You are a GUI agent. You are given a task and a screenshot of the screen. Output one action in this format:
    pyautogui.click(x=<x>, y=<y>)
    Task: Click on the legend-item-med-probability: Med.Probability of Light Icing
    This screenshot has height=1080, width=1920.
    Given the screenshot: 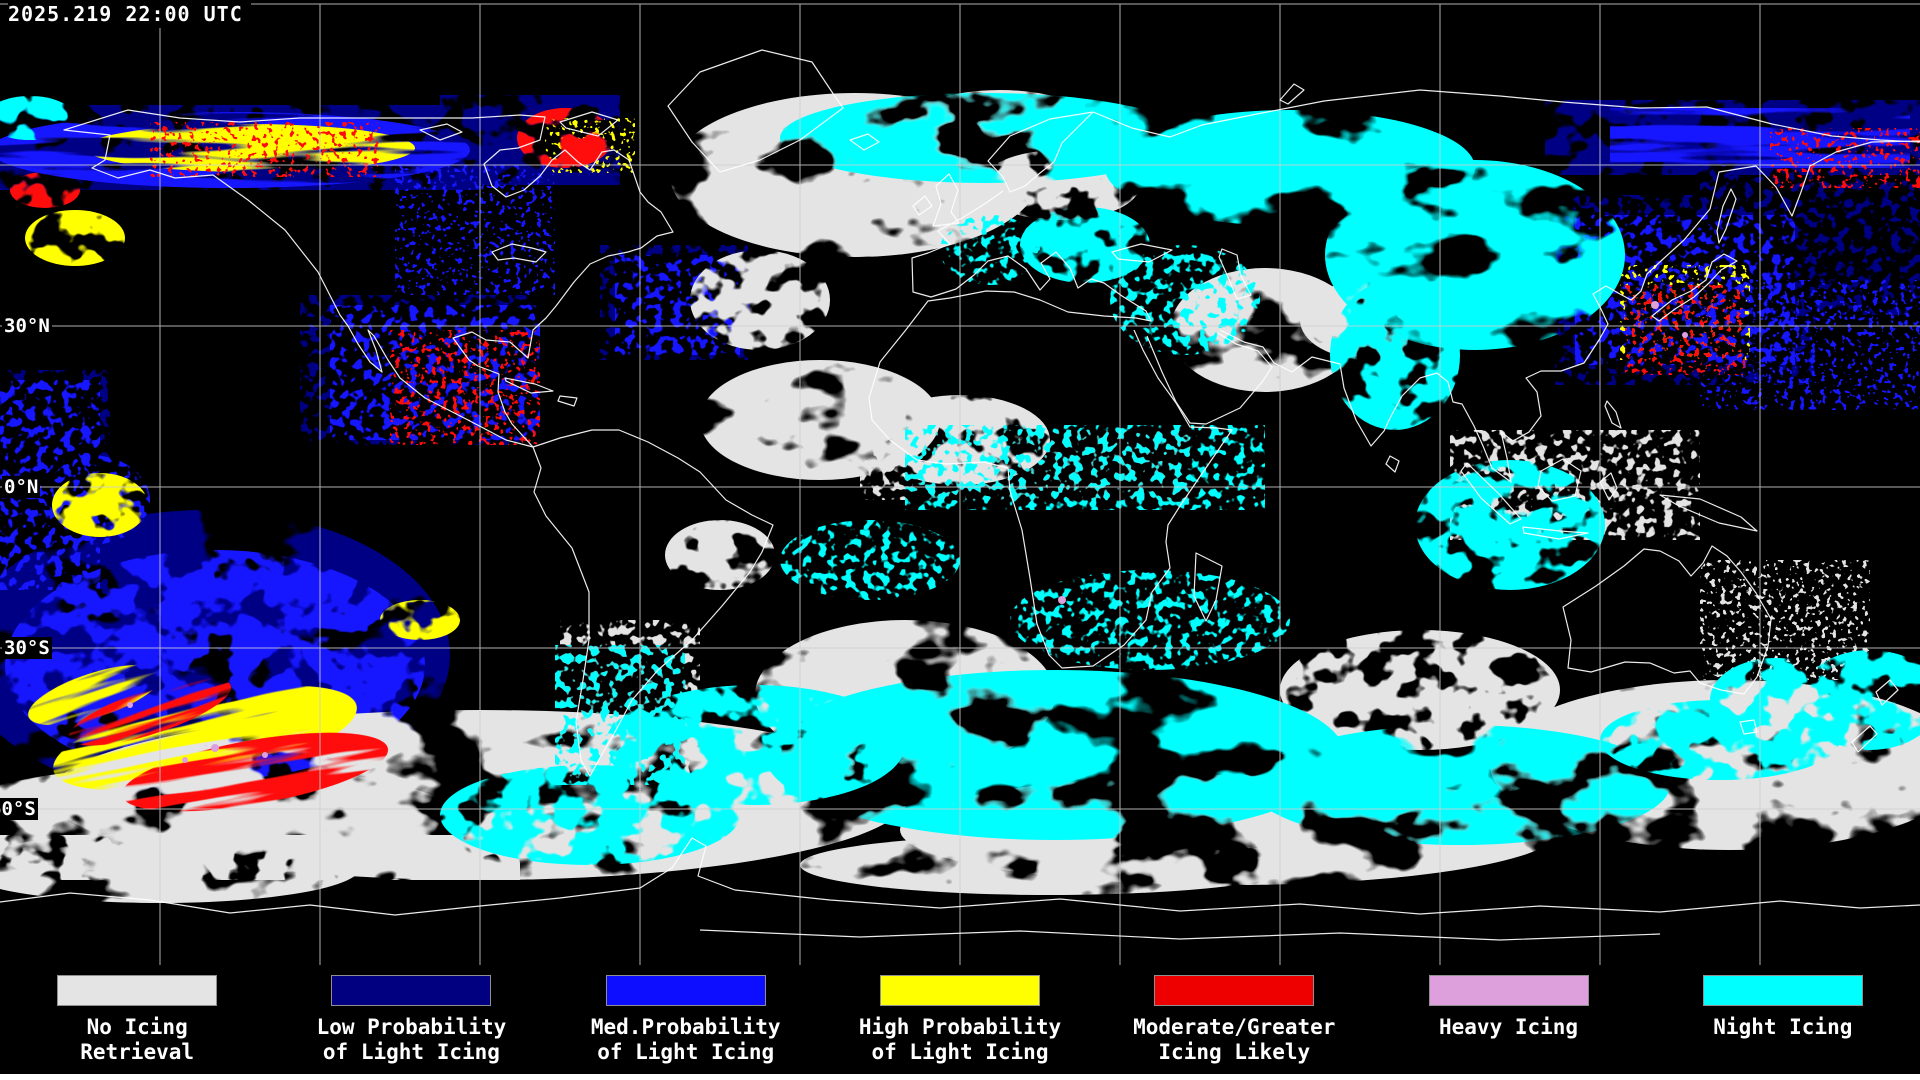 What is the action you would take?
    pyautogui.click(x=686, y=1019)
    